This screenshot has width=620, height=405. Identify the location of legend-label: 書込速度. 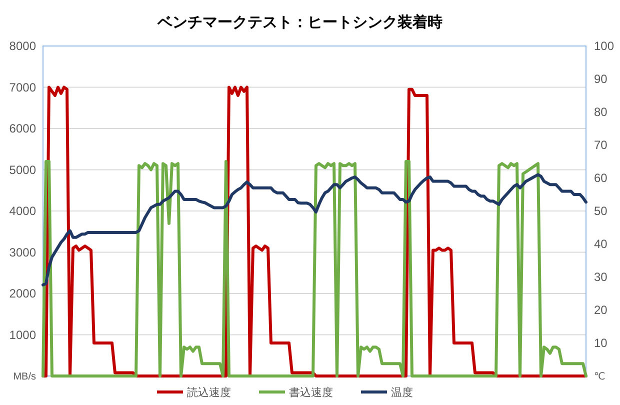
(311, 392).